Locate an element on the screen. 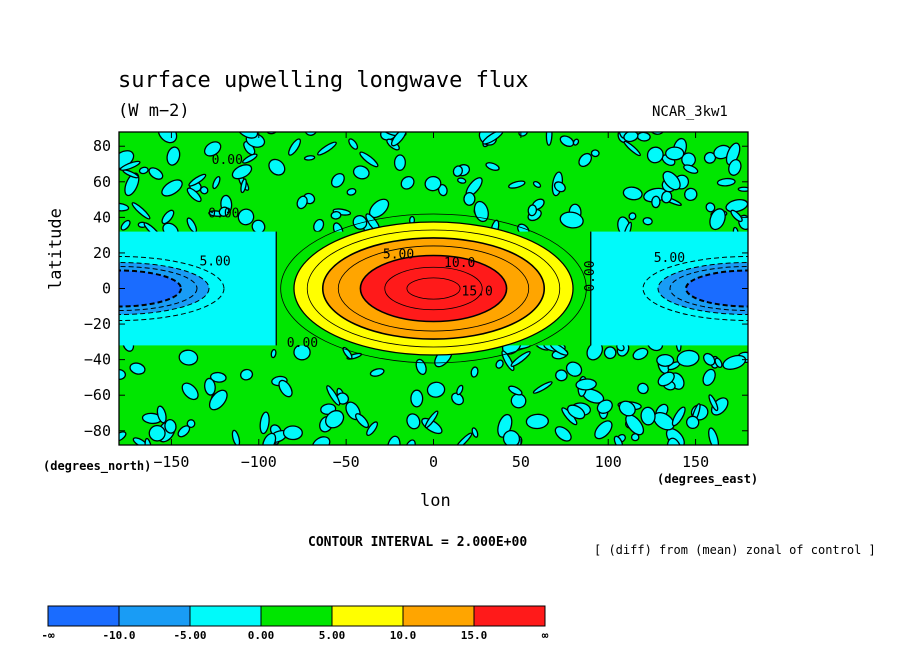 This screenshot has width=904, height=654. positive-contour is located at coordinates (433, 288).